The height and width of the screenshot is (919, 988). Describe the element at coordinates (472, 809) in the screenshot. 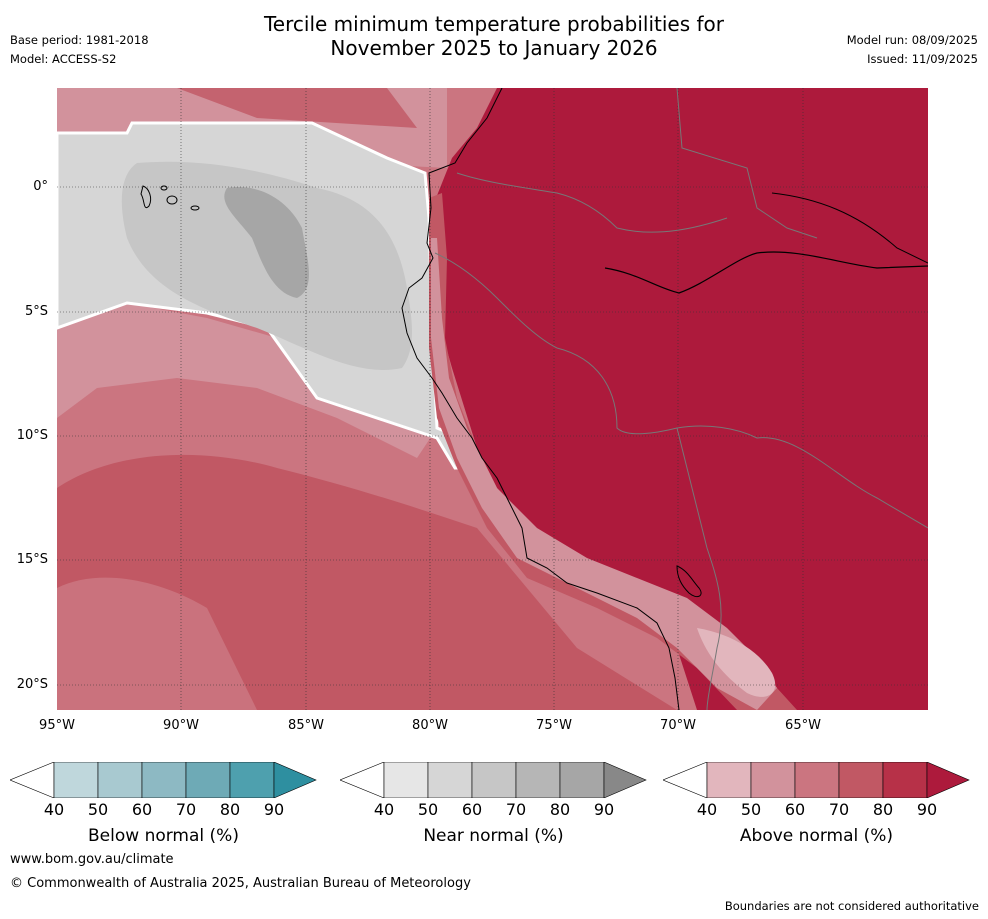

I see `colorbar-near-tick-60: 60` at that location.